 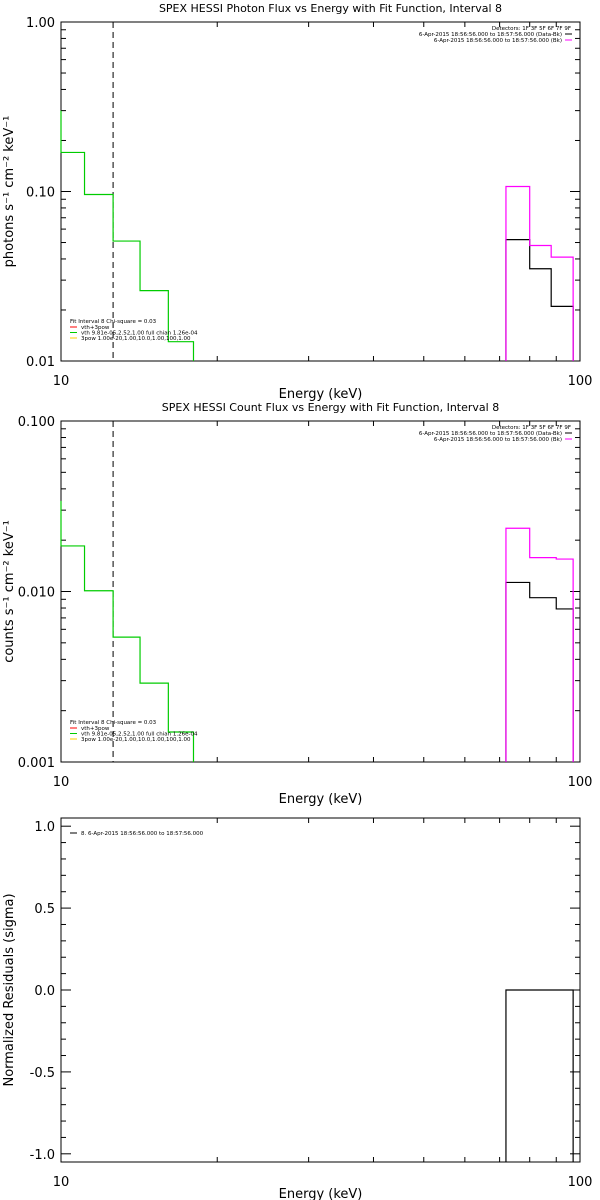 I want to click on count-legend-right-title: Detectors: 1F 3F 5F 6F 7F 9F, so click(x=531, y=428).